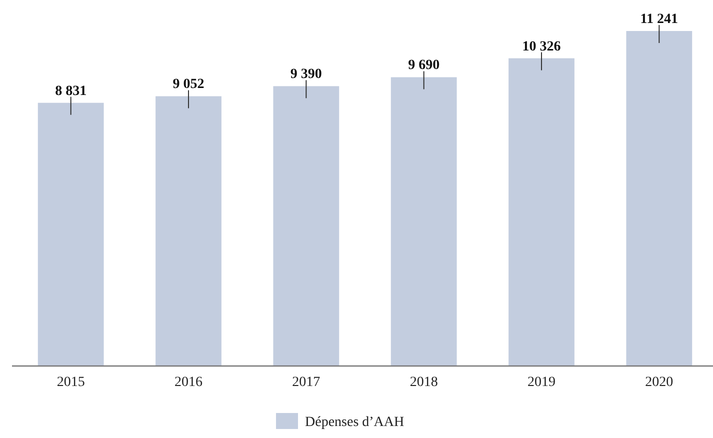 This screenshot has height=438, width=713. What do you see at coordinates (424, 66) in the screenshot?
I see `data-label: 9 690` at bounding box center [424, 66].